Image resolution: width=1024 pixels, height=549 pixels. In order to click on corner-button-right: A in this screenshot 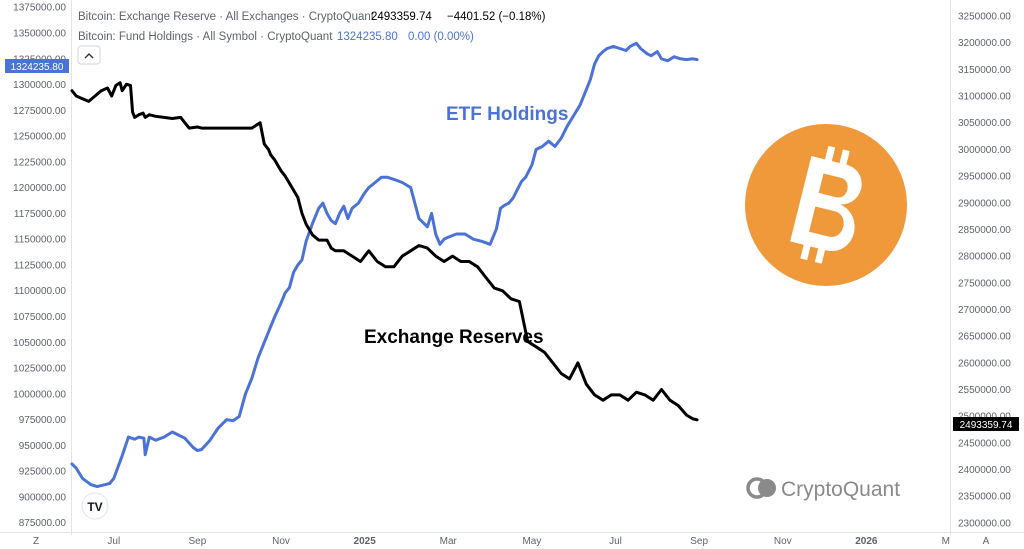, I will do `click(986, 541)`.